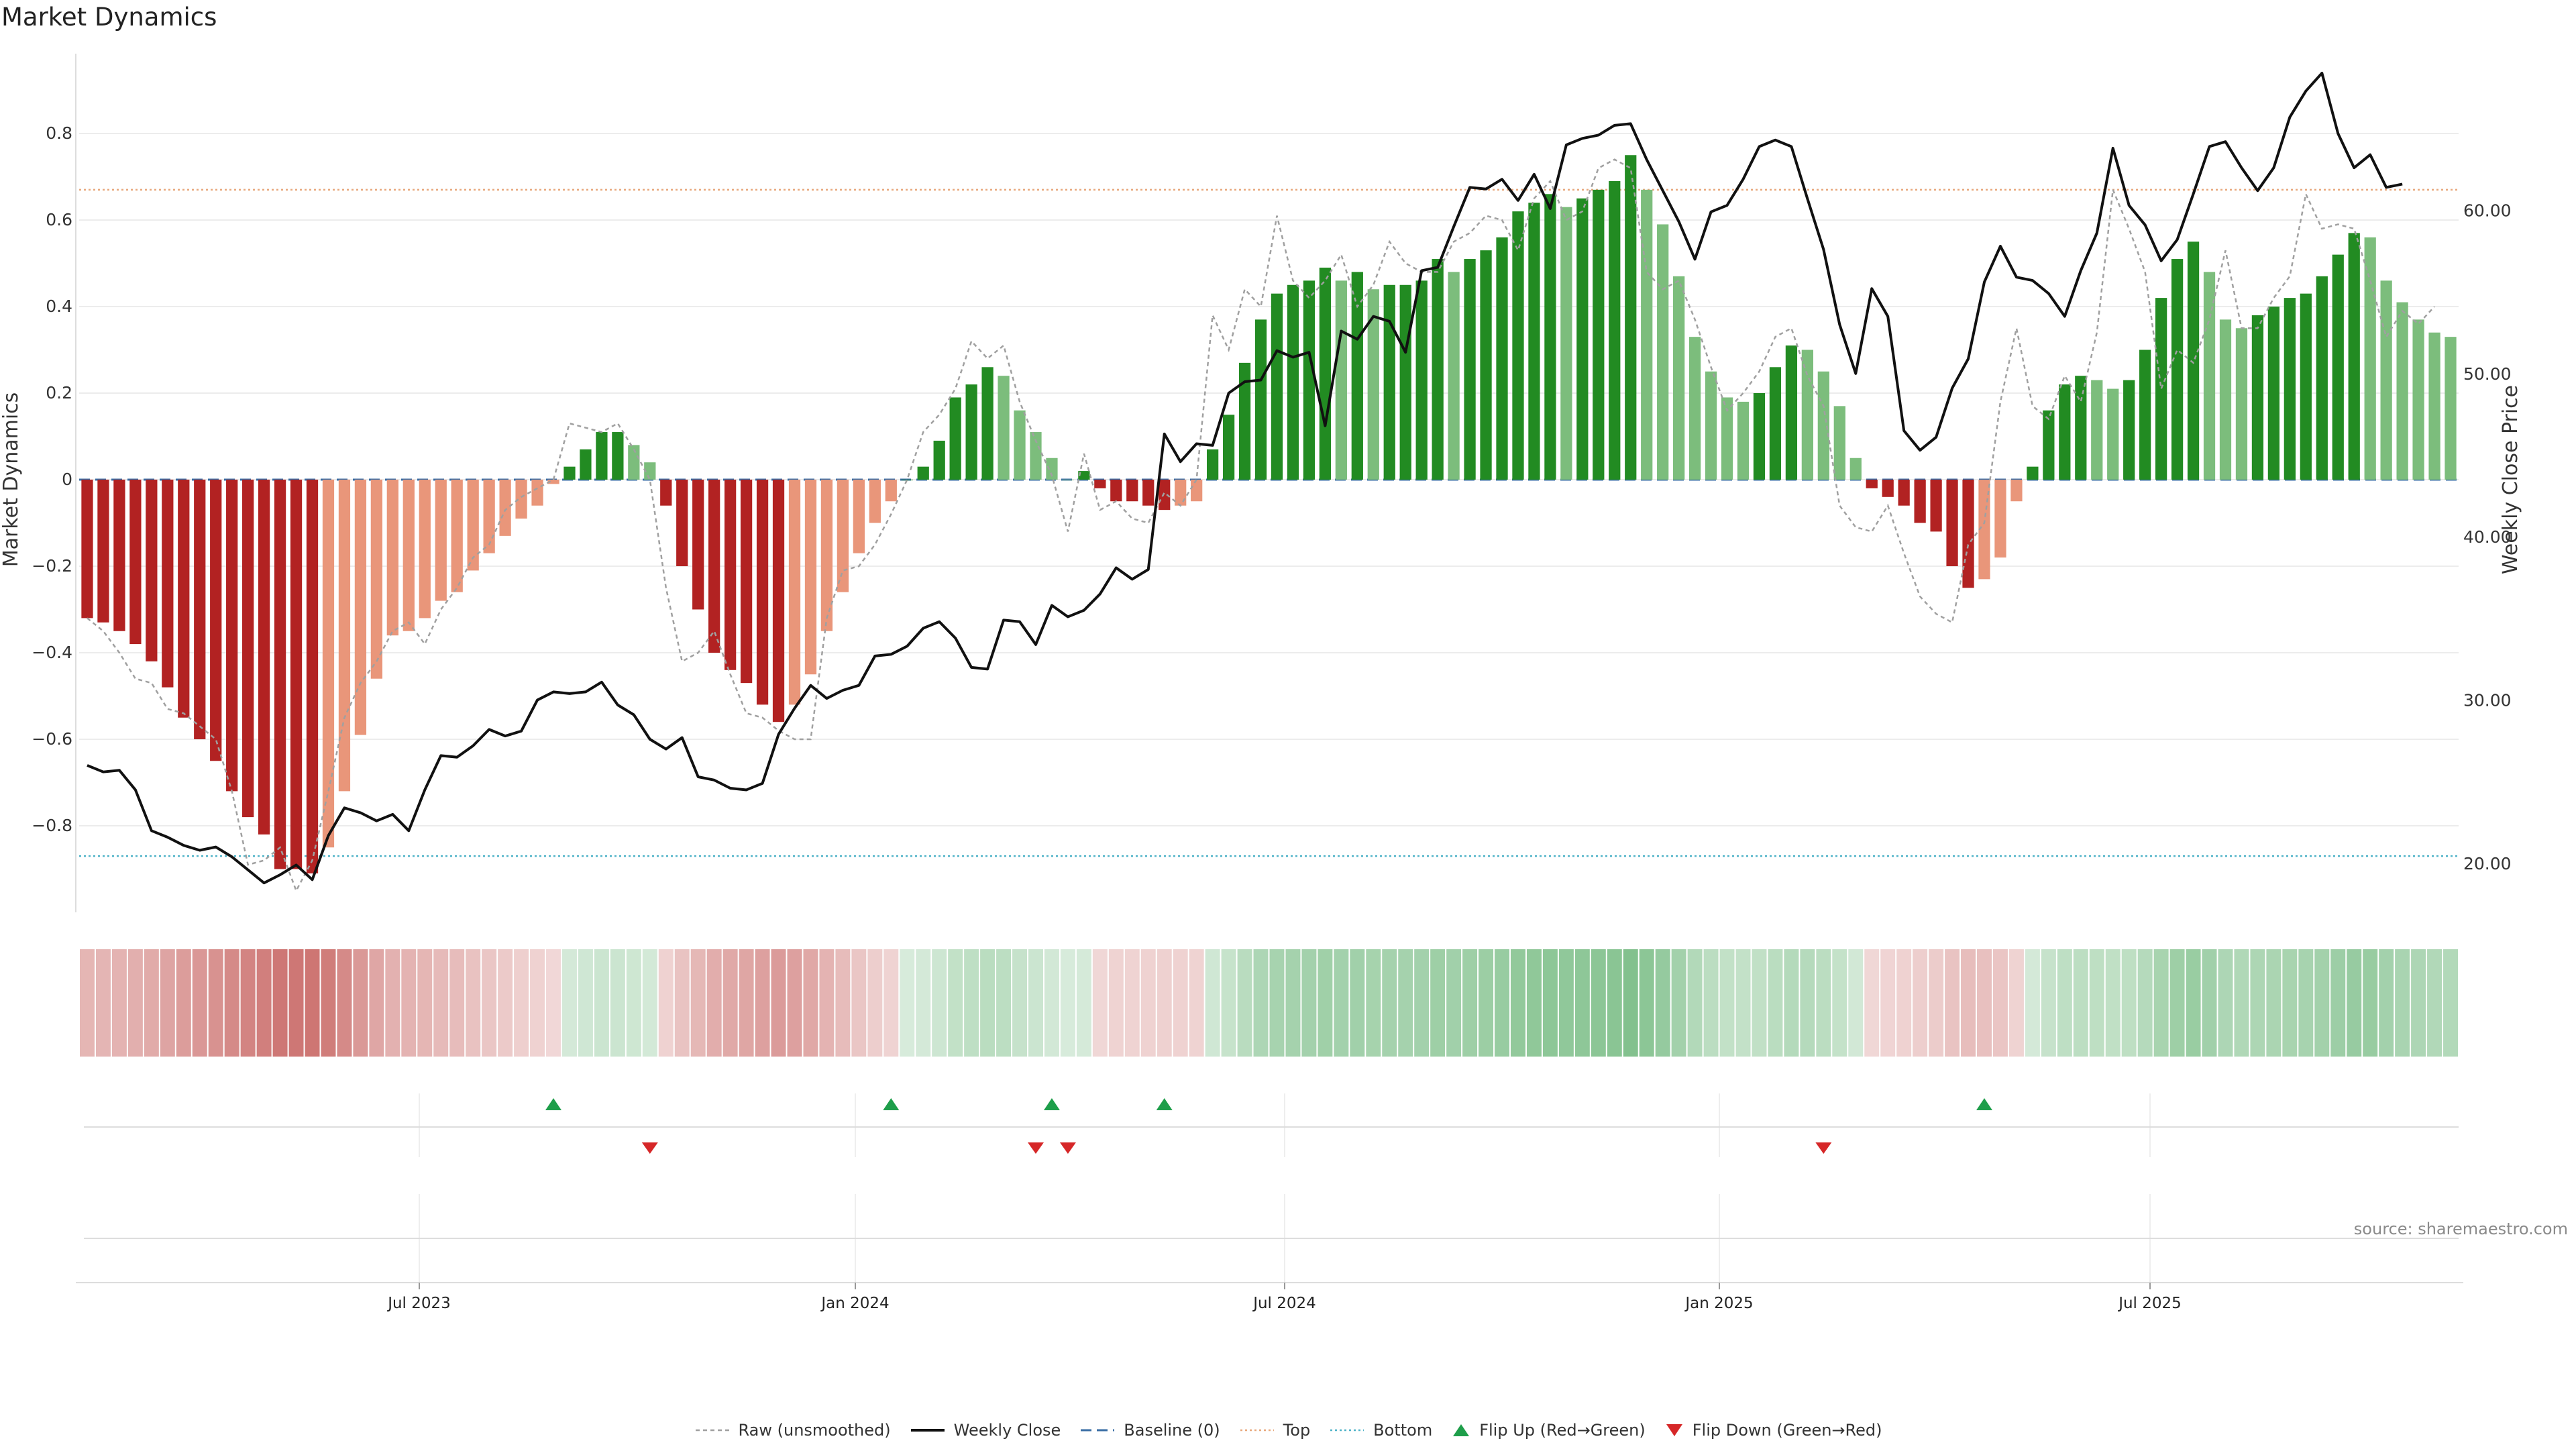 The height and width of the screenshot is (1449, 2576). I want to click on legend-label-bottom: Bottom, so click(1403, 1430).